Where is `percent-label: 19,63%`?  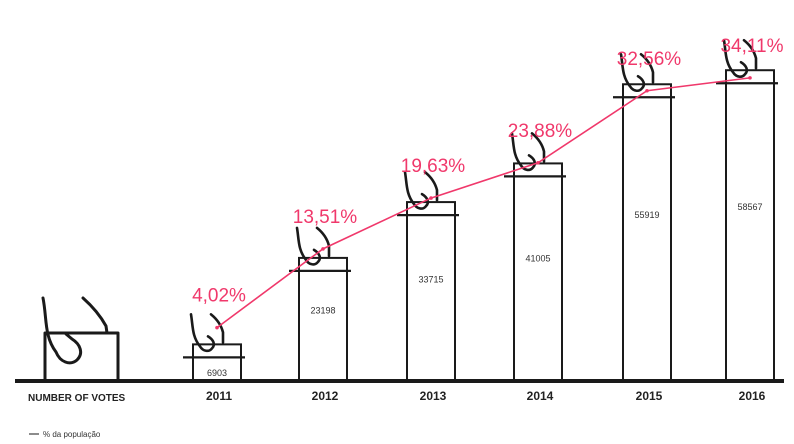
percent-label: 19,63% is located at coordinates (433, 166).